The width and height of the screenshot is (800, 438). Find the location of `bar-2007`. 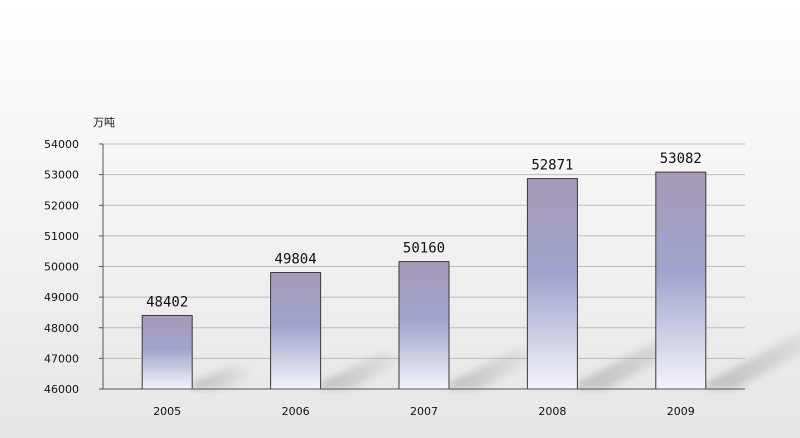

bar-2007 is located at coordinates (424, 325).